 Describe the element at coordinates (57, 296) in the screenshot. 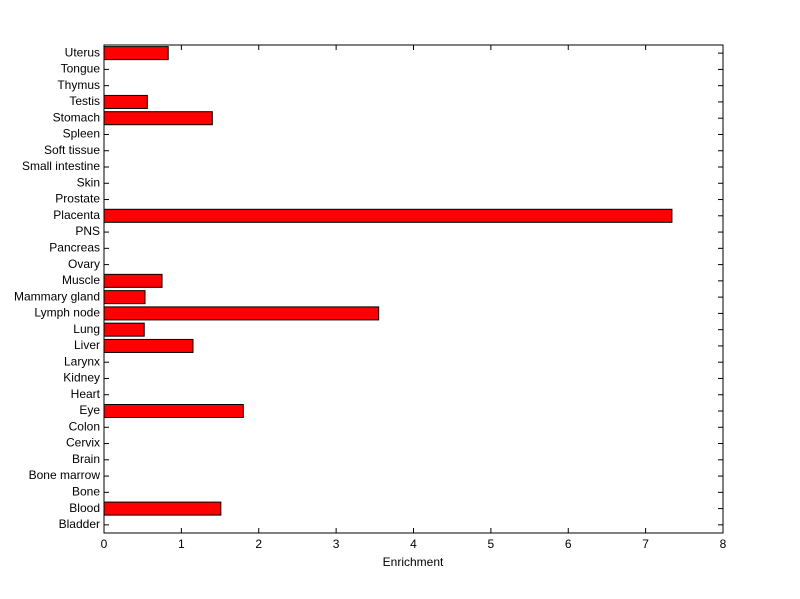

I see `y-tick-label: Mammary gland` at that location.